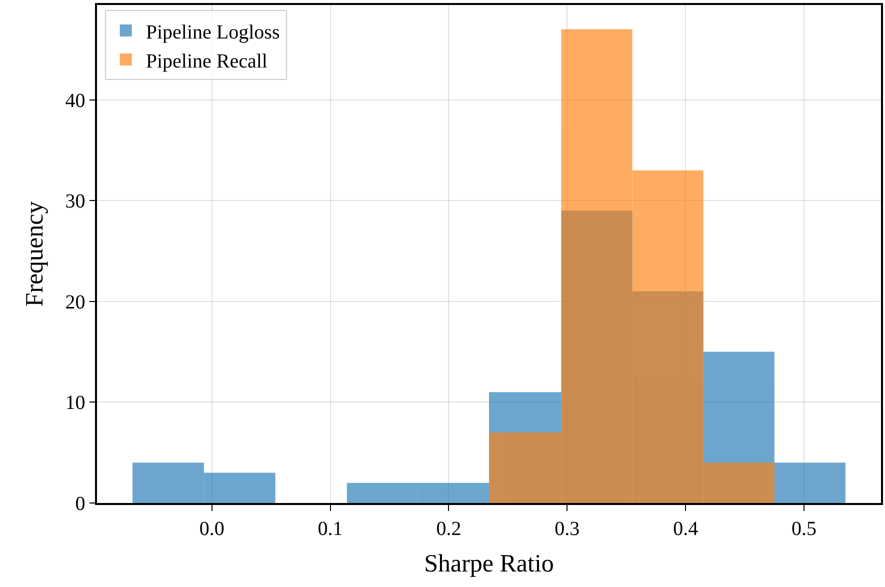 This screenshot has width=885, height=587. Describe the element at coordinates (75, 302) in the screenshot. I see `y-tick-label: 20` at that location.